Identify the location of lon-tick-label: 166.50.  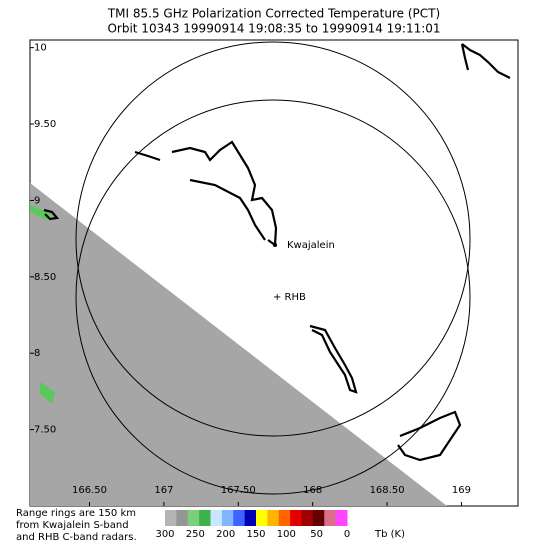
(89, 490).